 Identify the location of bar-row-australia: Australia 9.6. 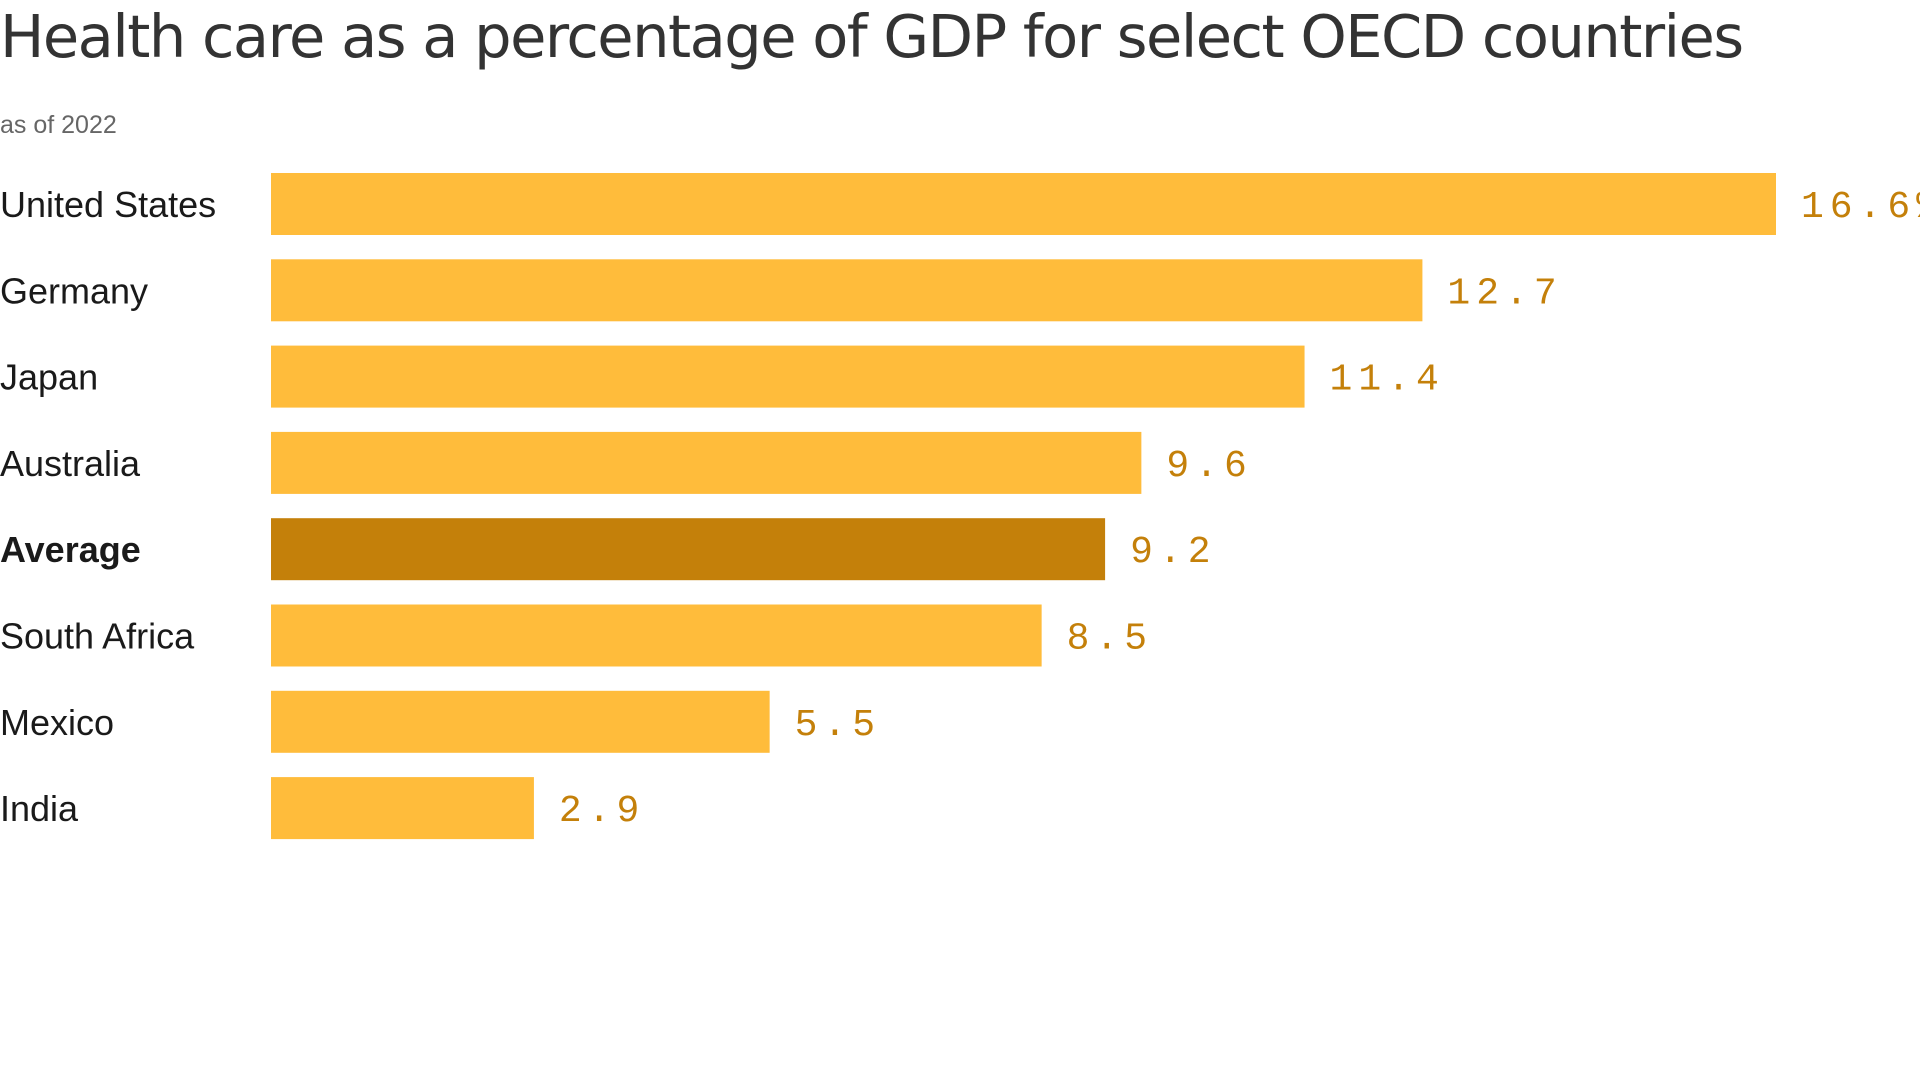
(626, 462).